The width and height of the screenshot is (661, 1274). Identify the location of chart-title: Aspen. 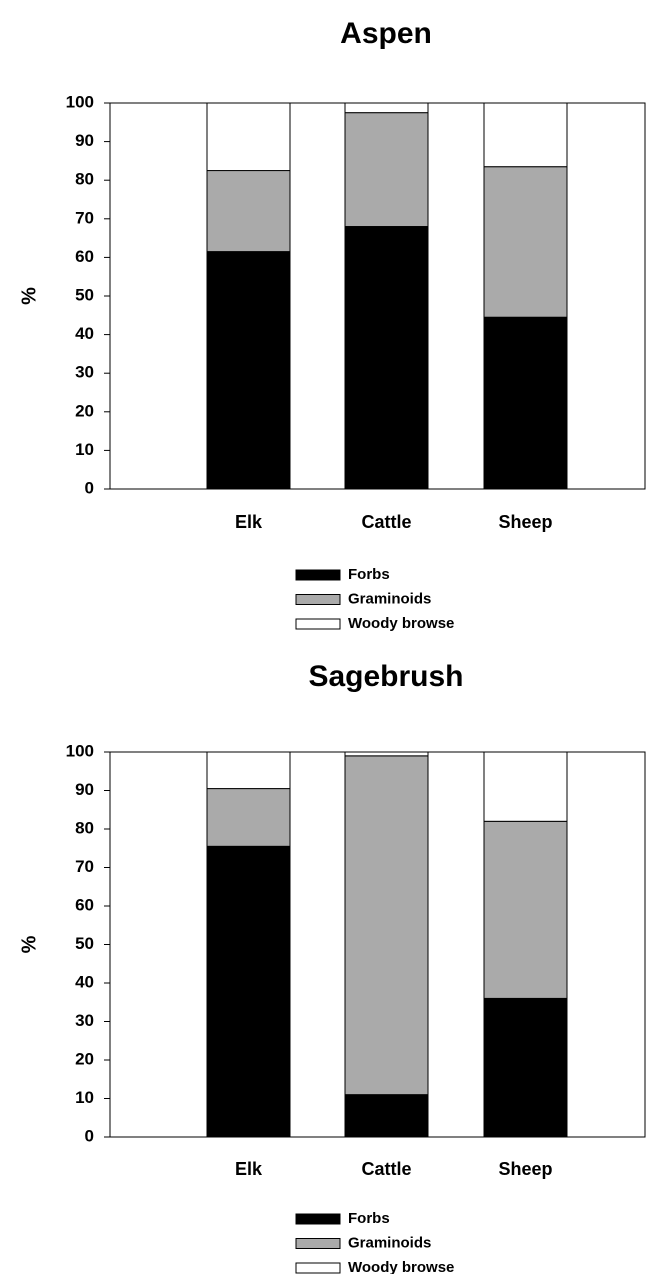
(386, 33).